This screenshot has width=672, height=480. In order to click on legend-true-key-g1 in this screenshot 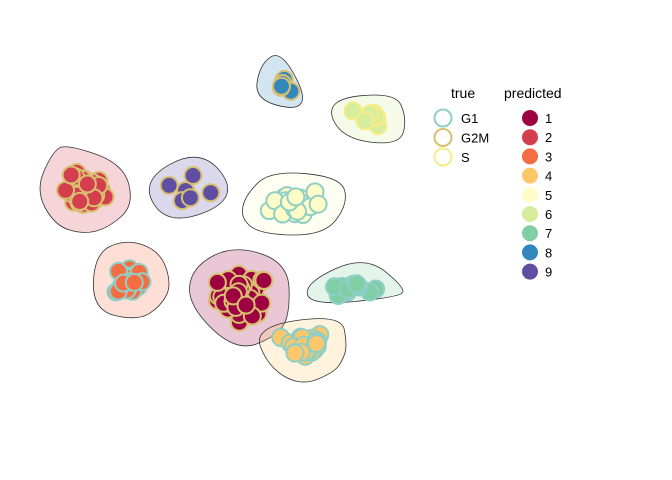, I will do `click(443, 118)`.